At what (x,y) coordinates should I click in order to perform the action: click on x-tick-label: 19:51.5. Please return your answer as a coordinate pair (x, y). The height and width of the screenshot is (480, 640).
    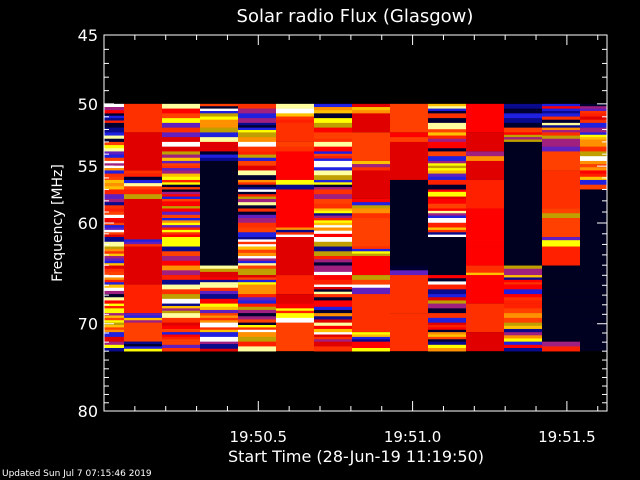
    Looking at the image, I should click on (567, 437).